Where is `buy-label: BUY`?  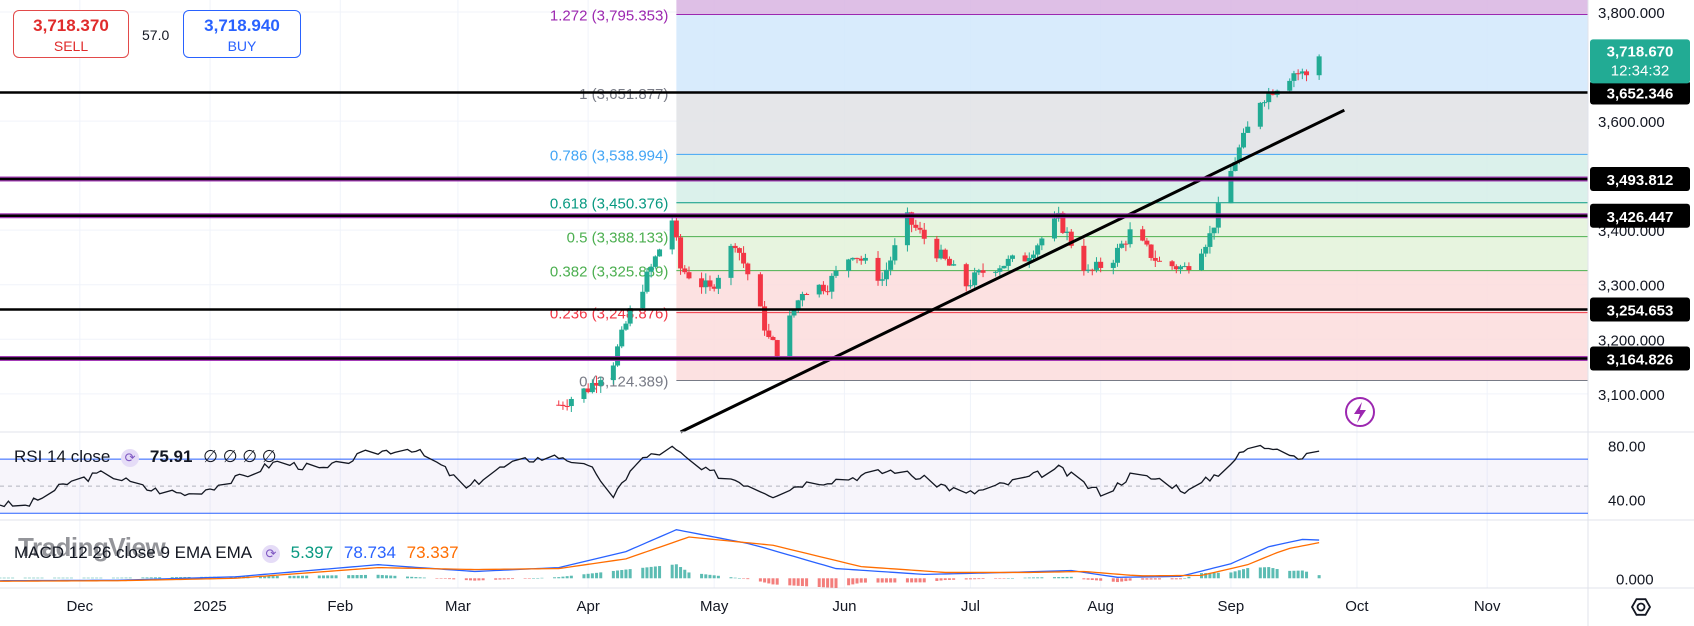
buy-label: BUY is located at coordinates (242, 46).